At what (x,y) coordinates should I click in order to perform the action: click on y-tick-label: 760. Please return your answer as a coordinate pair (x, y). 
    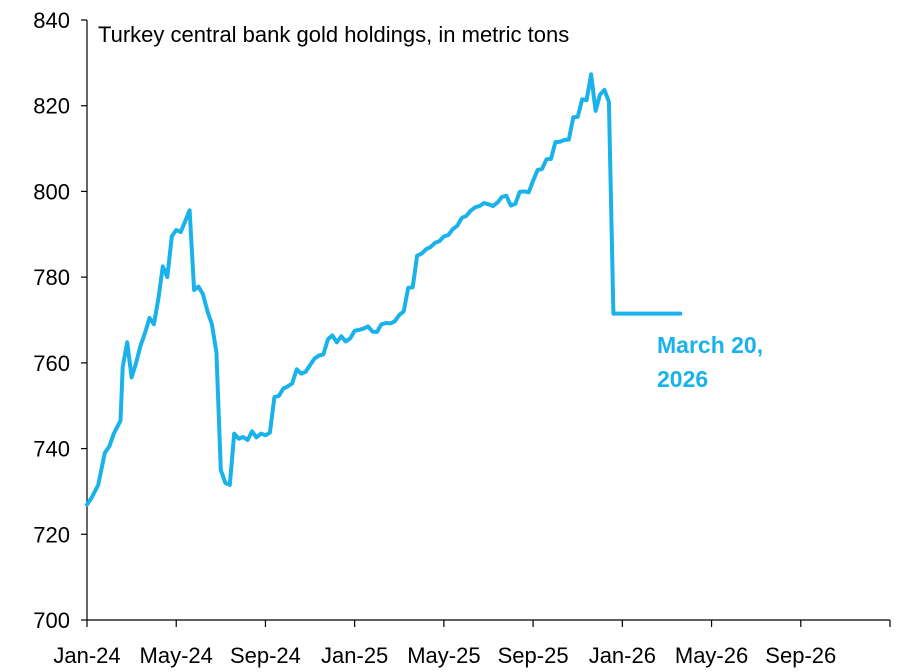
    Looking at the image, I should click on (51, 363).